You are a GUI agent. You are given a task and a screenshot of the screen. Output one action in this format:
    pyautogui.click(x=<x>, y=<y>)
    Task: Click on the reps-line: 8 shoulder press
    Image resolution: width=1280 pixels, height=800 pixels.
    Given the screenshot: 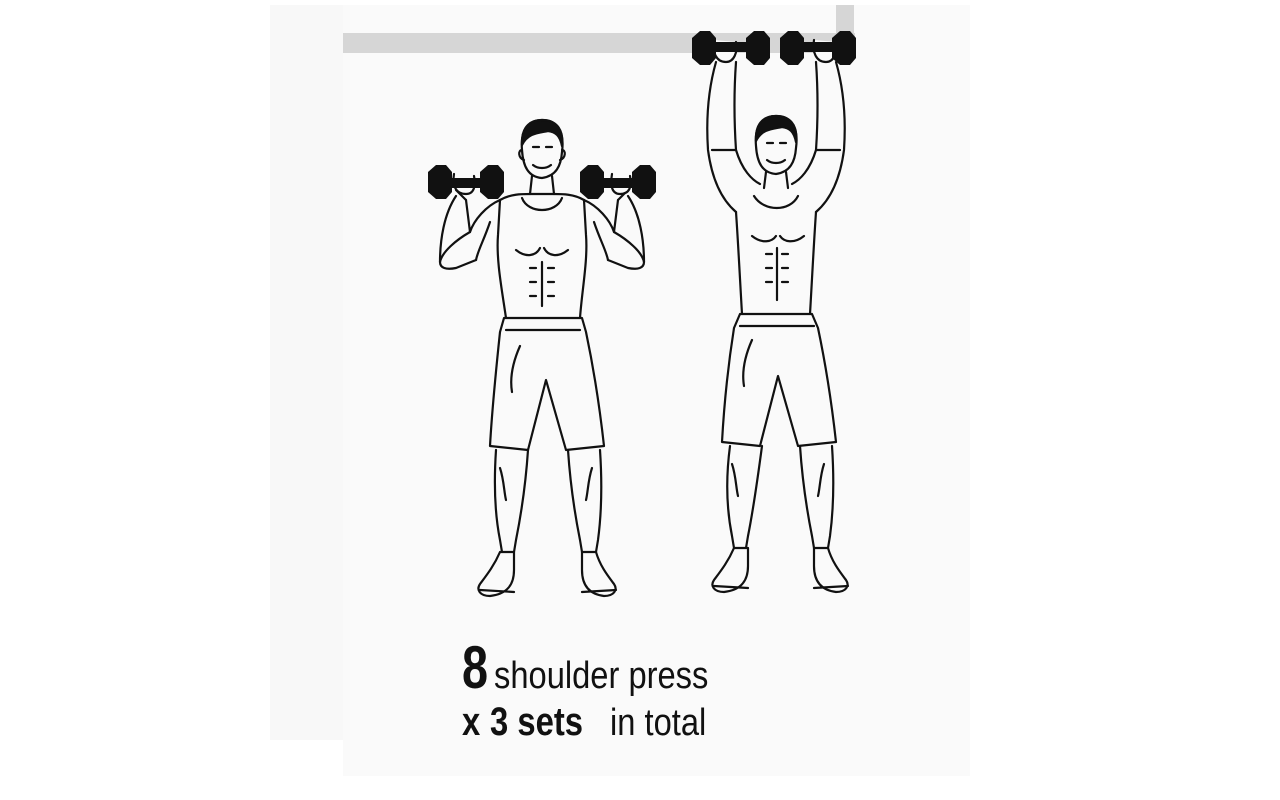 What is the action you would take?
    pyautogui.click(x=603, y=670)
    